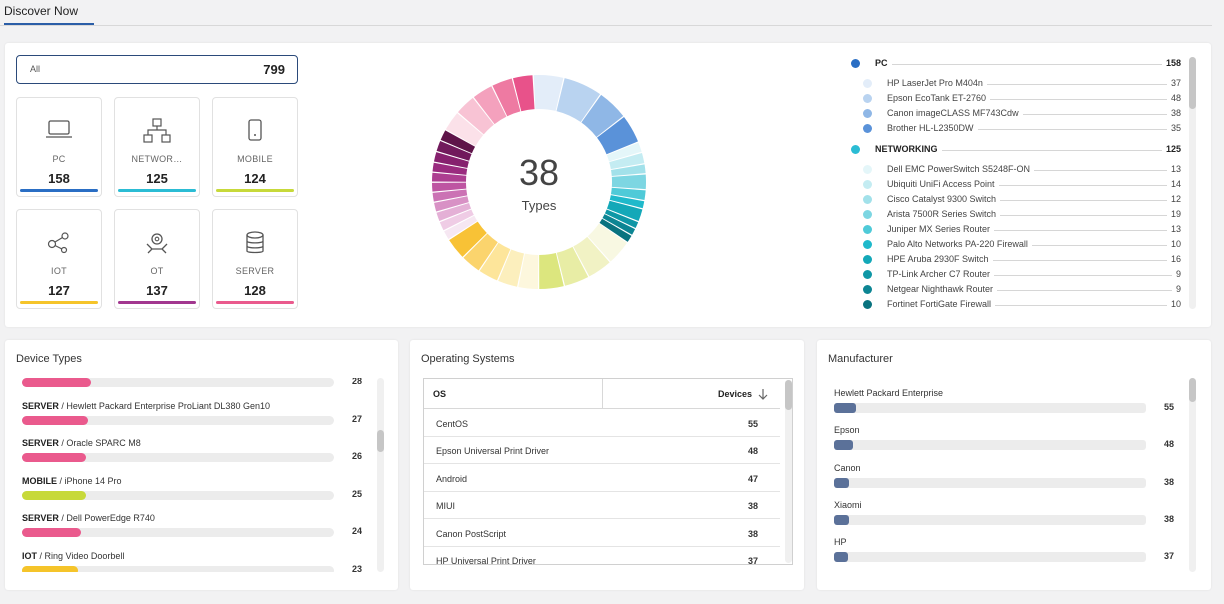 The height and width of the screenshot is (604, 1224). Describe the element at coordinates (1011, 149) in the screenshot. I see `legend-category-row: NETWORKING 125` at that location.